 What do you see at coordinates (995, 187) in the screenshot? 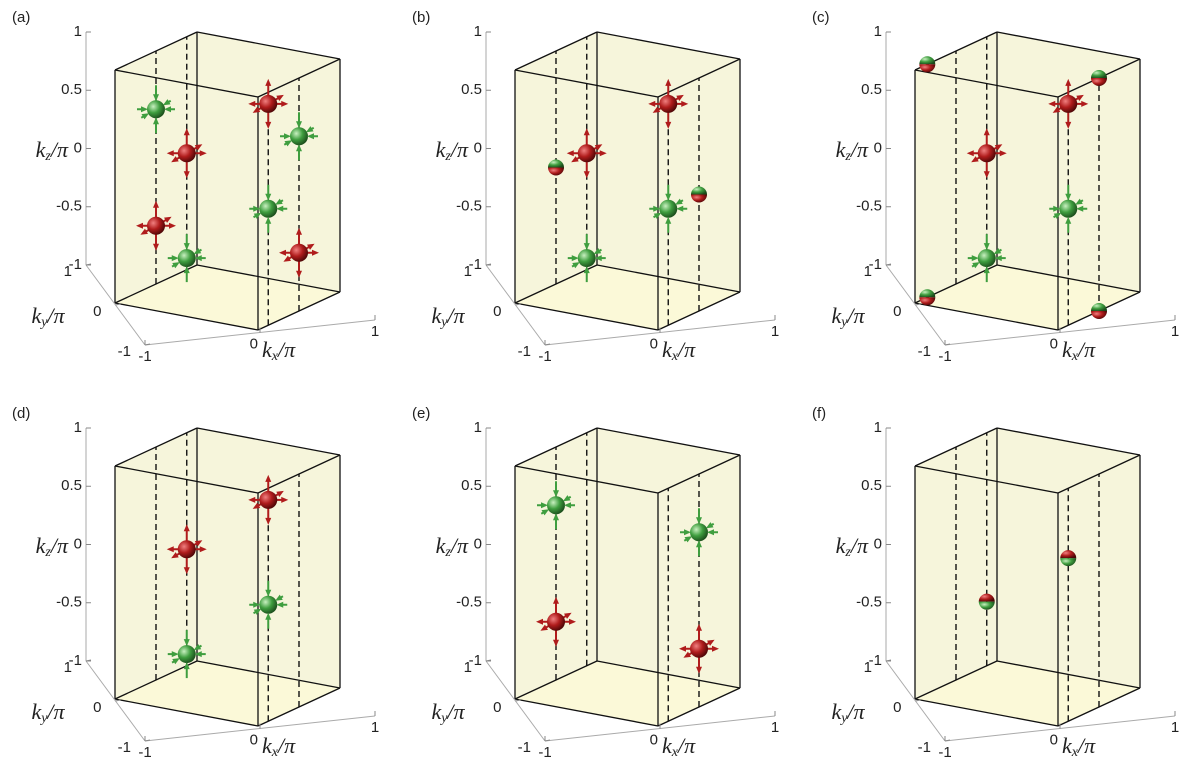
I see `panel: -1-0.500.51-101-101(c)kz/πky/πkx/π` at bounding box center [995, 187].